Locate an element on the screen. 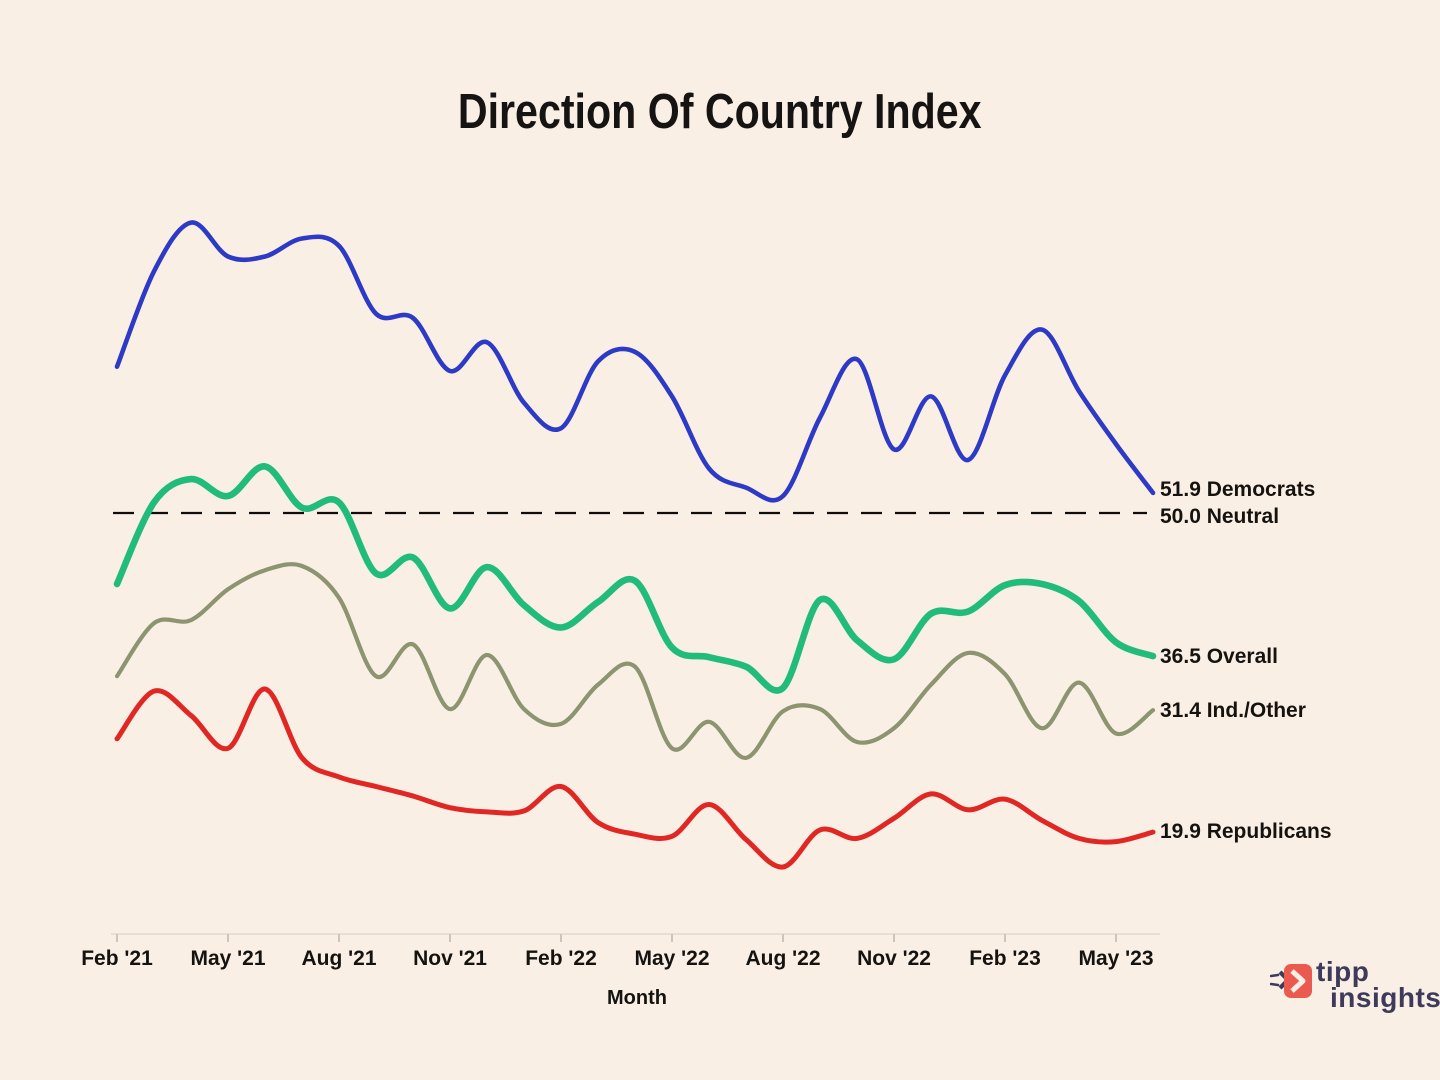  x-tick-nov-21: Nov '21 is located at coordinates (450, 958).